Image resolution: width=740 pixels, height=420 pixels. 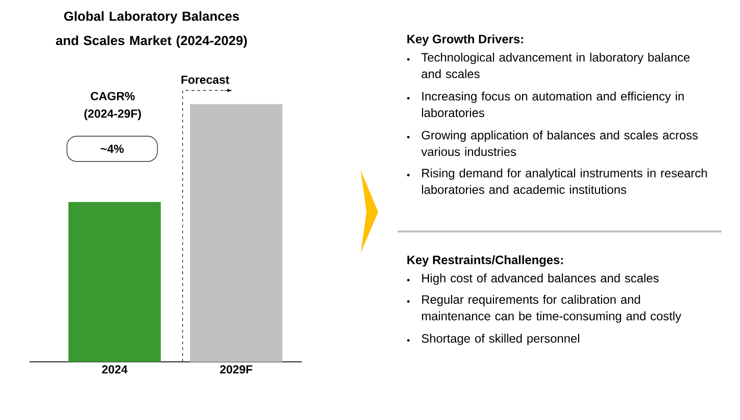 What do you see at coordinates (465, 40) in the screenshot?
I see `text: Key Growth Drivers:` at bounding box center [465, 40].